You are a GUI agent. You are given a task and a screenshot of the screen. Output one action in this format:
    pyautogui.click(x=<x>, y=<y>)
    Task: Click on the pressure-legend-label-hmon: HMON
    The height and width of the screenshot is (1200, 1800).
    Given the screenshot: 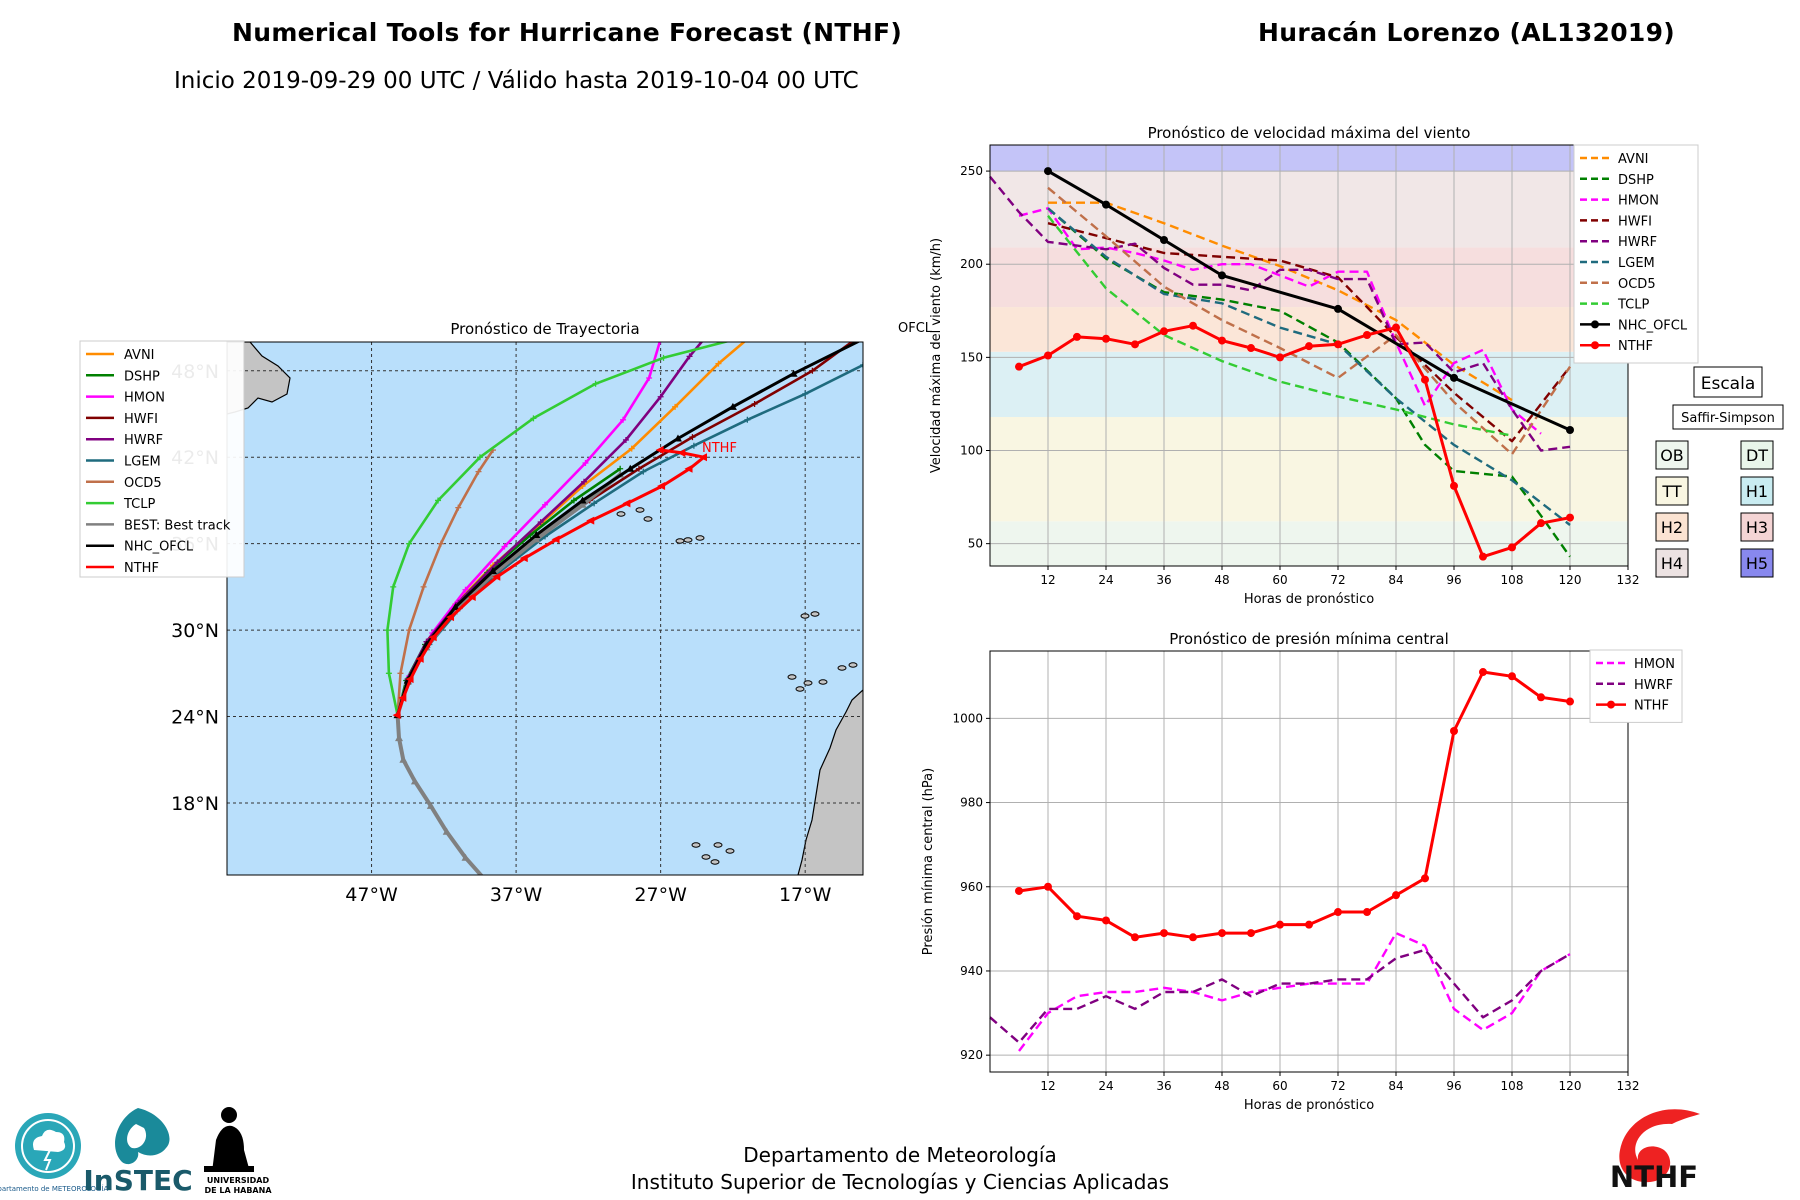 What is the action you would take?
    pyautogui.click(x=1654, y=664)
    